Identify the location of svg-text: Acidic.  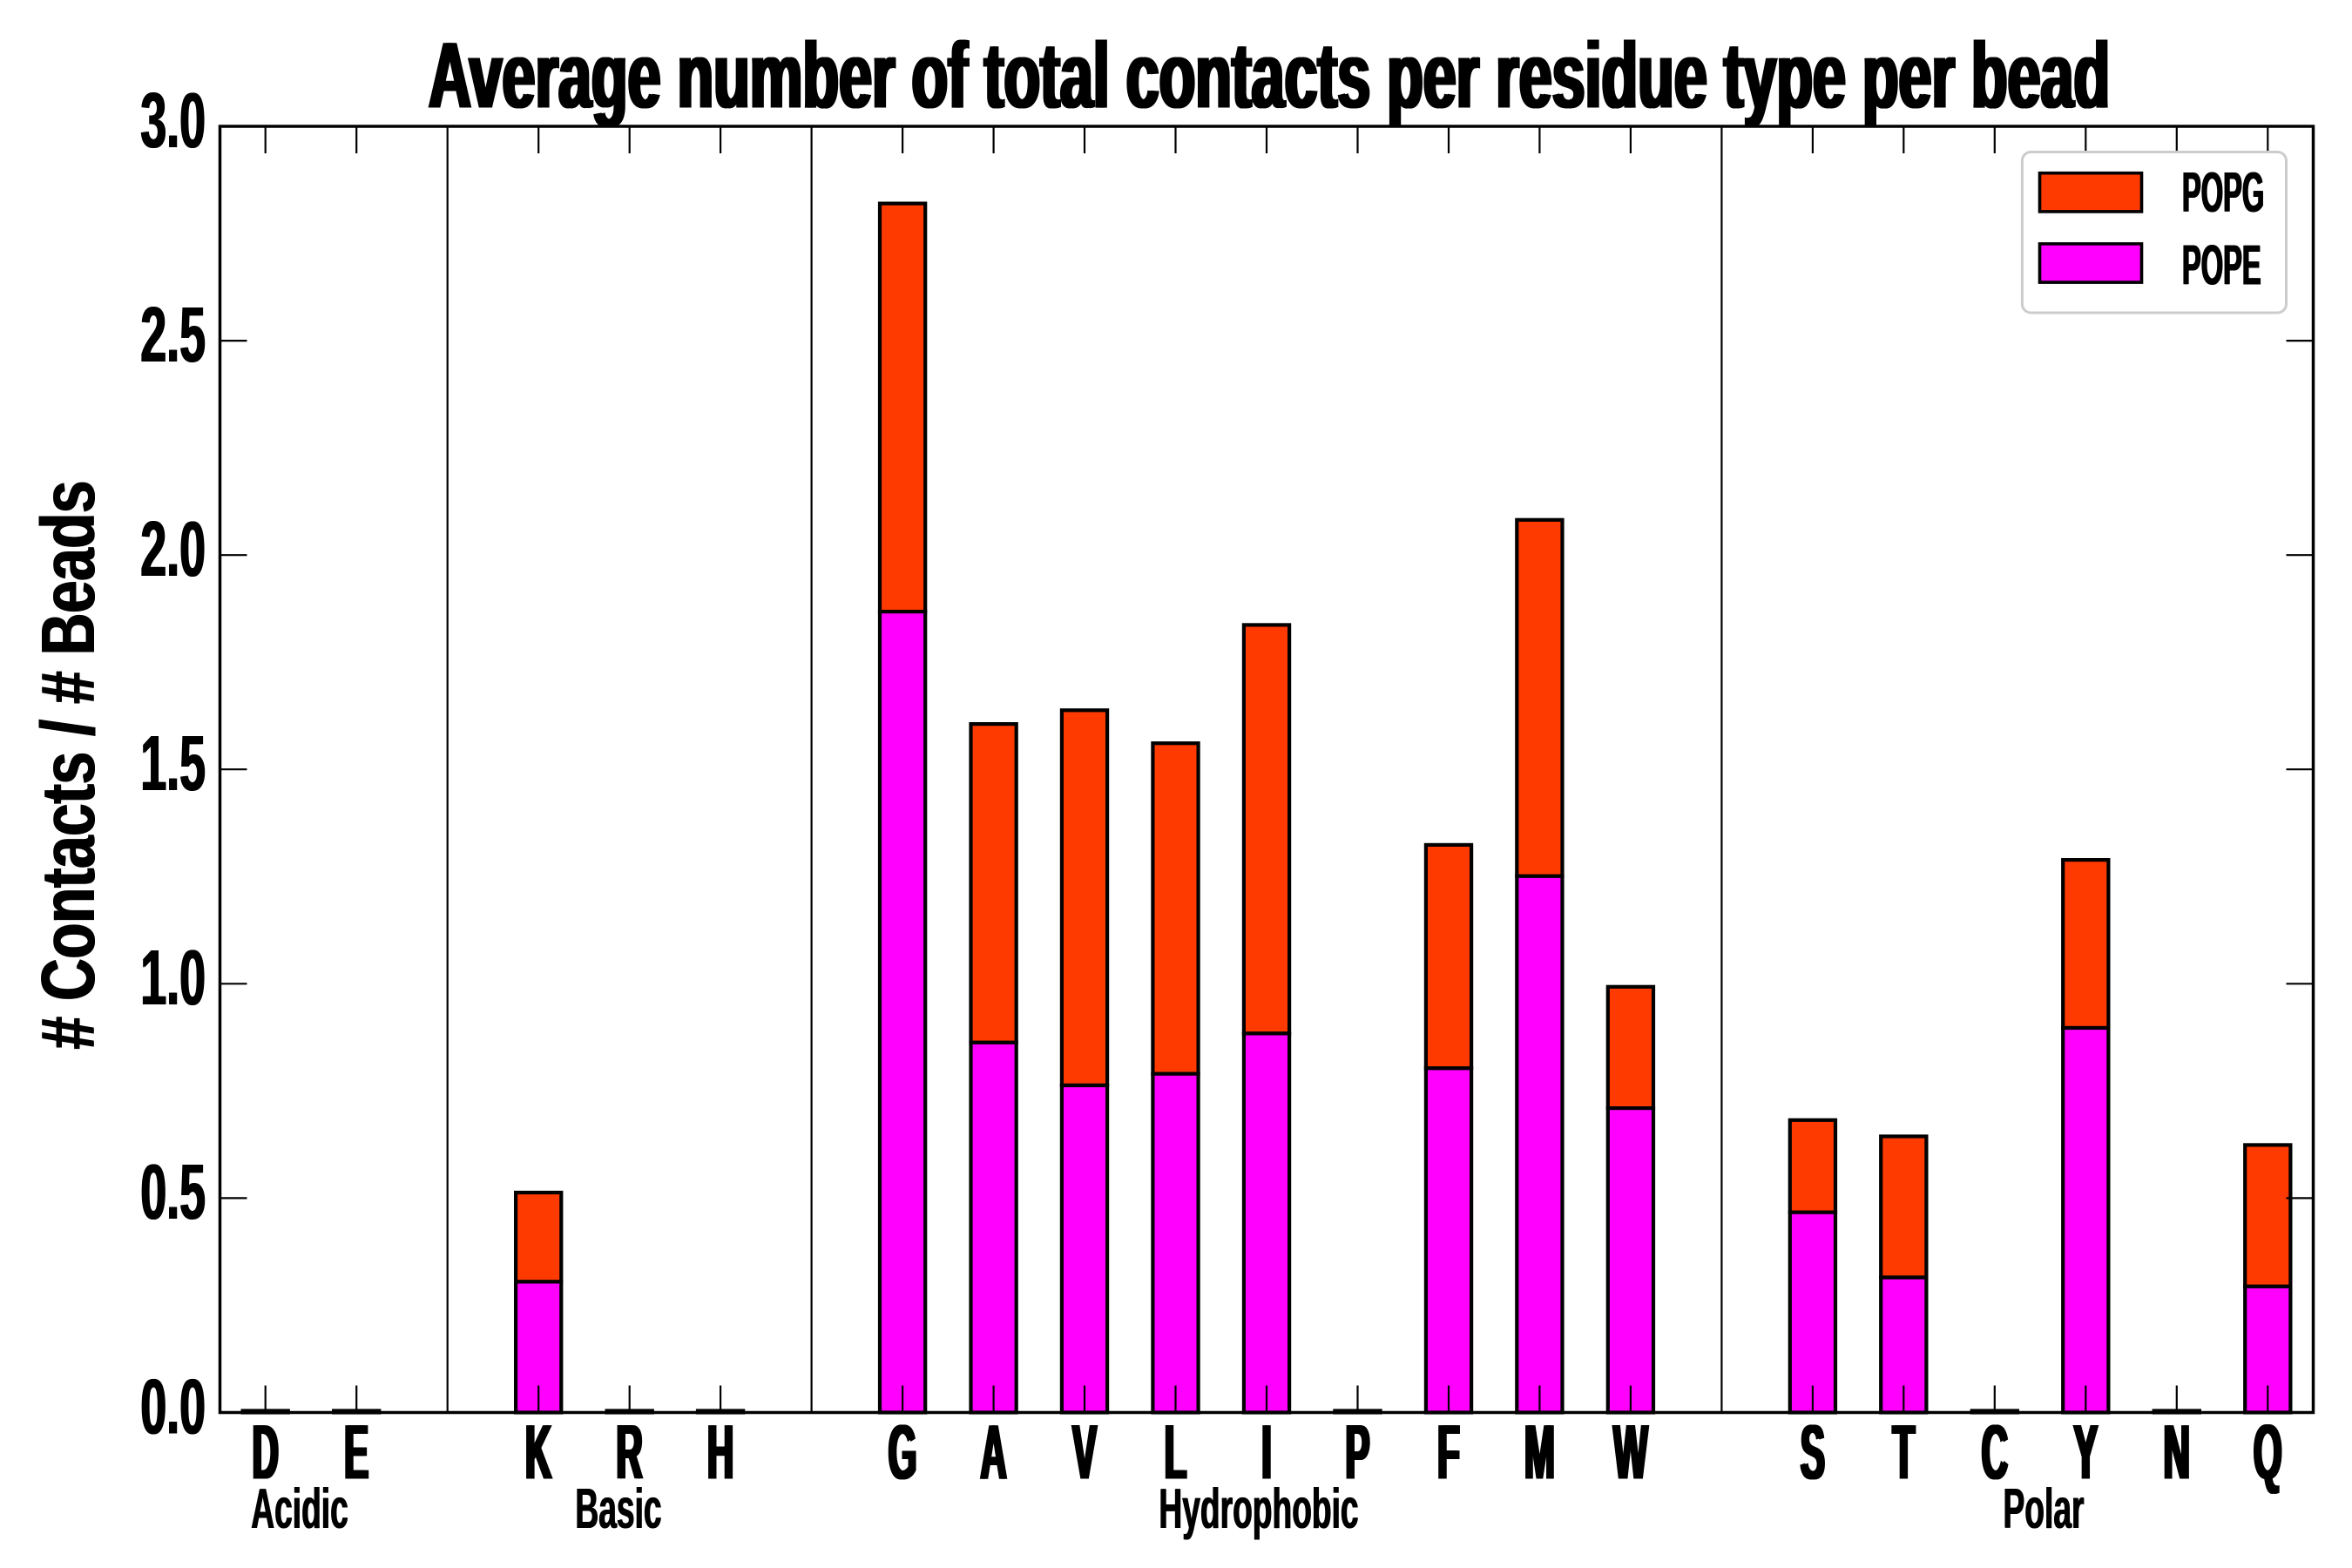
(299, 1508).